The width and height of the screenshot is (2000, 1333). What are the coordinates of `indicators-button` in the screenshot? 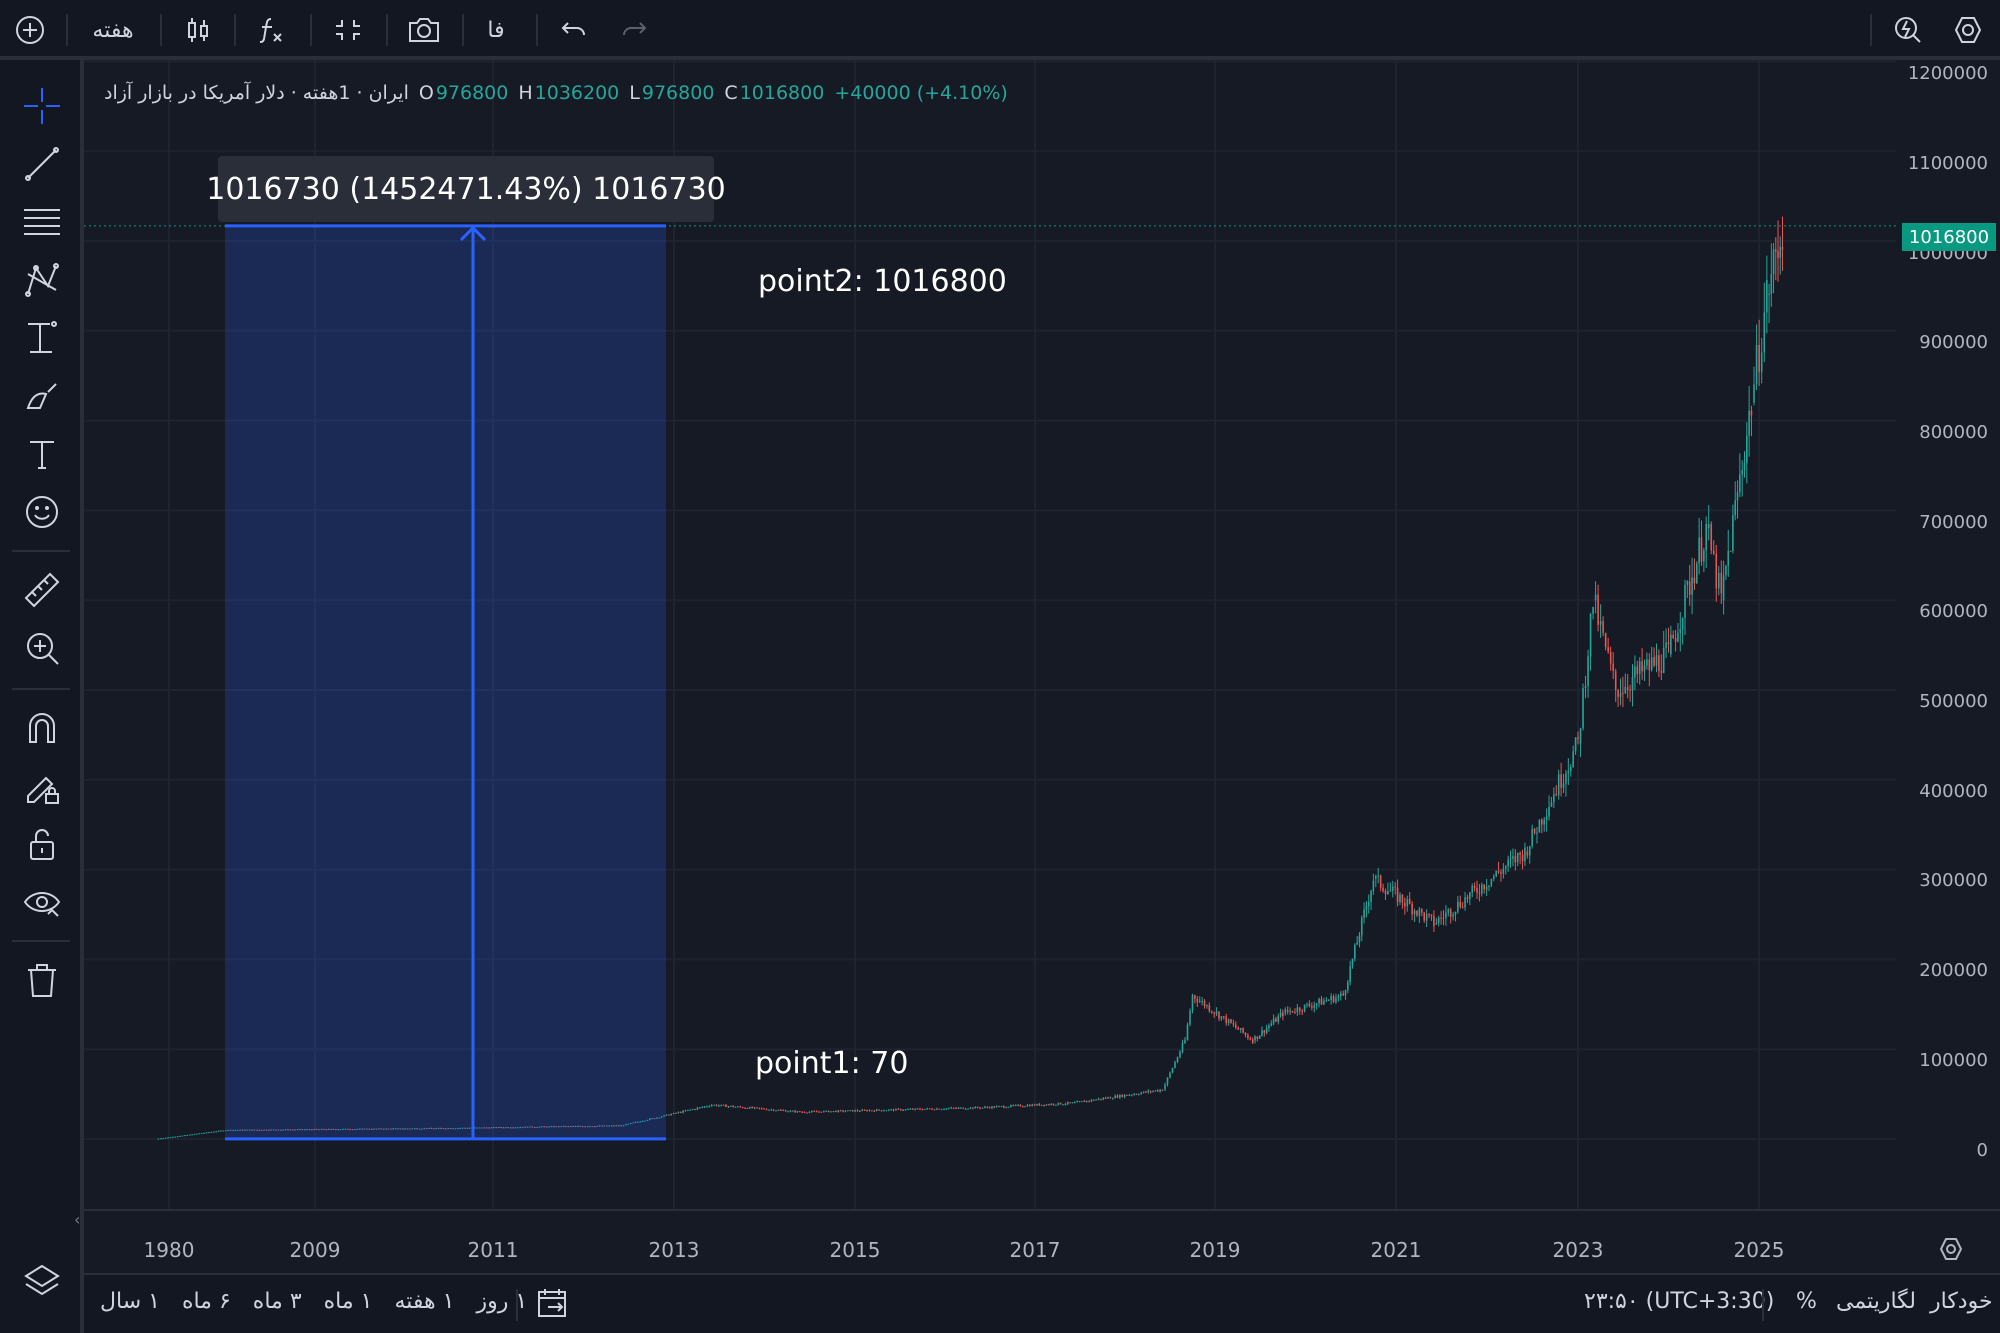 It's located at (272, 30).